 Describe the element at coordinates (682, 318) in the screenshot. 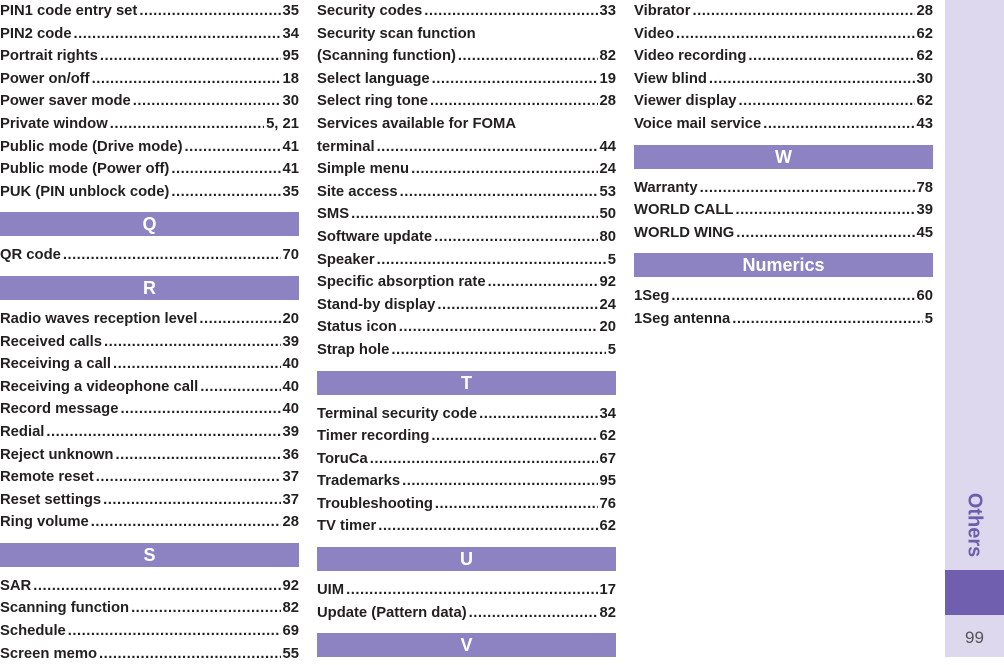

I see `entry-term: 1Seg antenna` at that location.